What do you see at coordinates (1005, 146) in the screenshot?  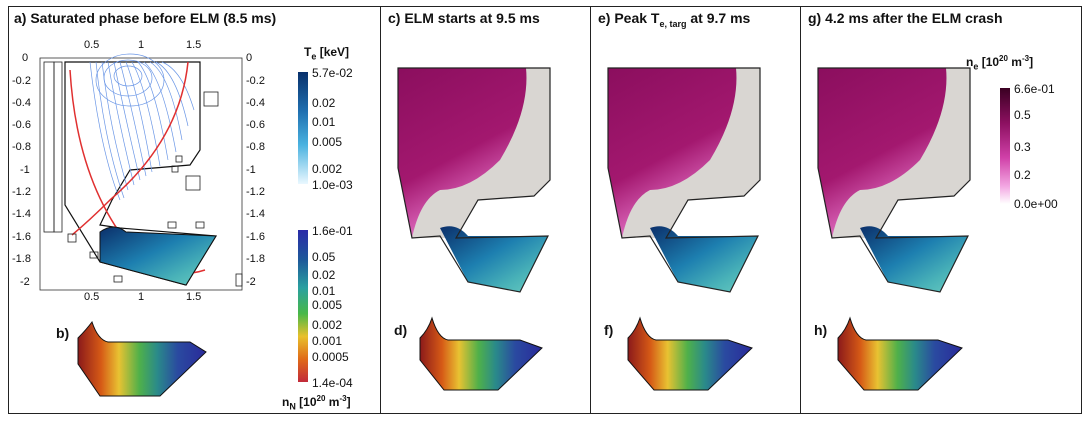 I see `ne-colorbar` at bounding box center [1005, 146].